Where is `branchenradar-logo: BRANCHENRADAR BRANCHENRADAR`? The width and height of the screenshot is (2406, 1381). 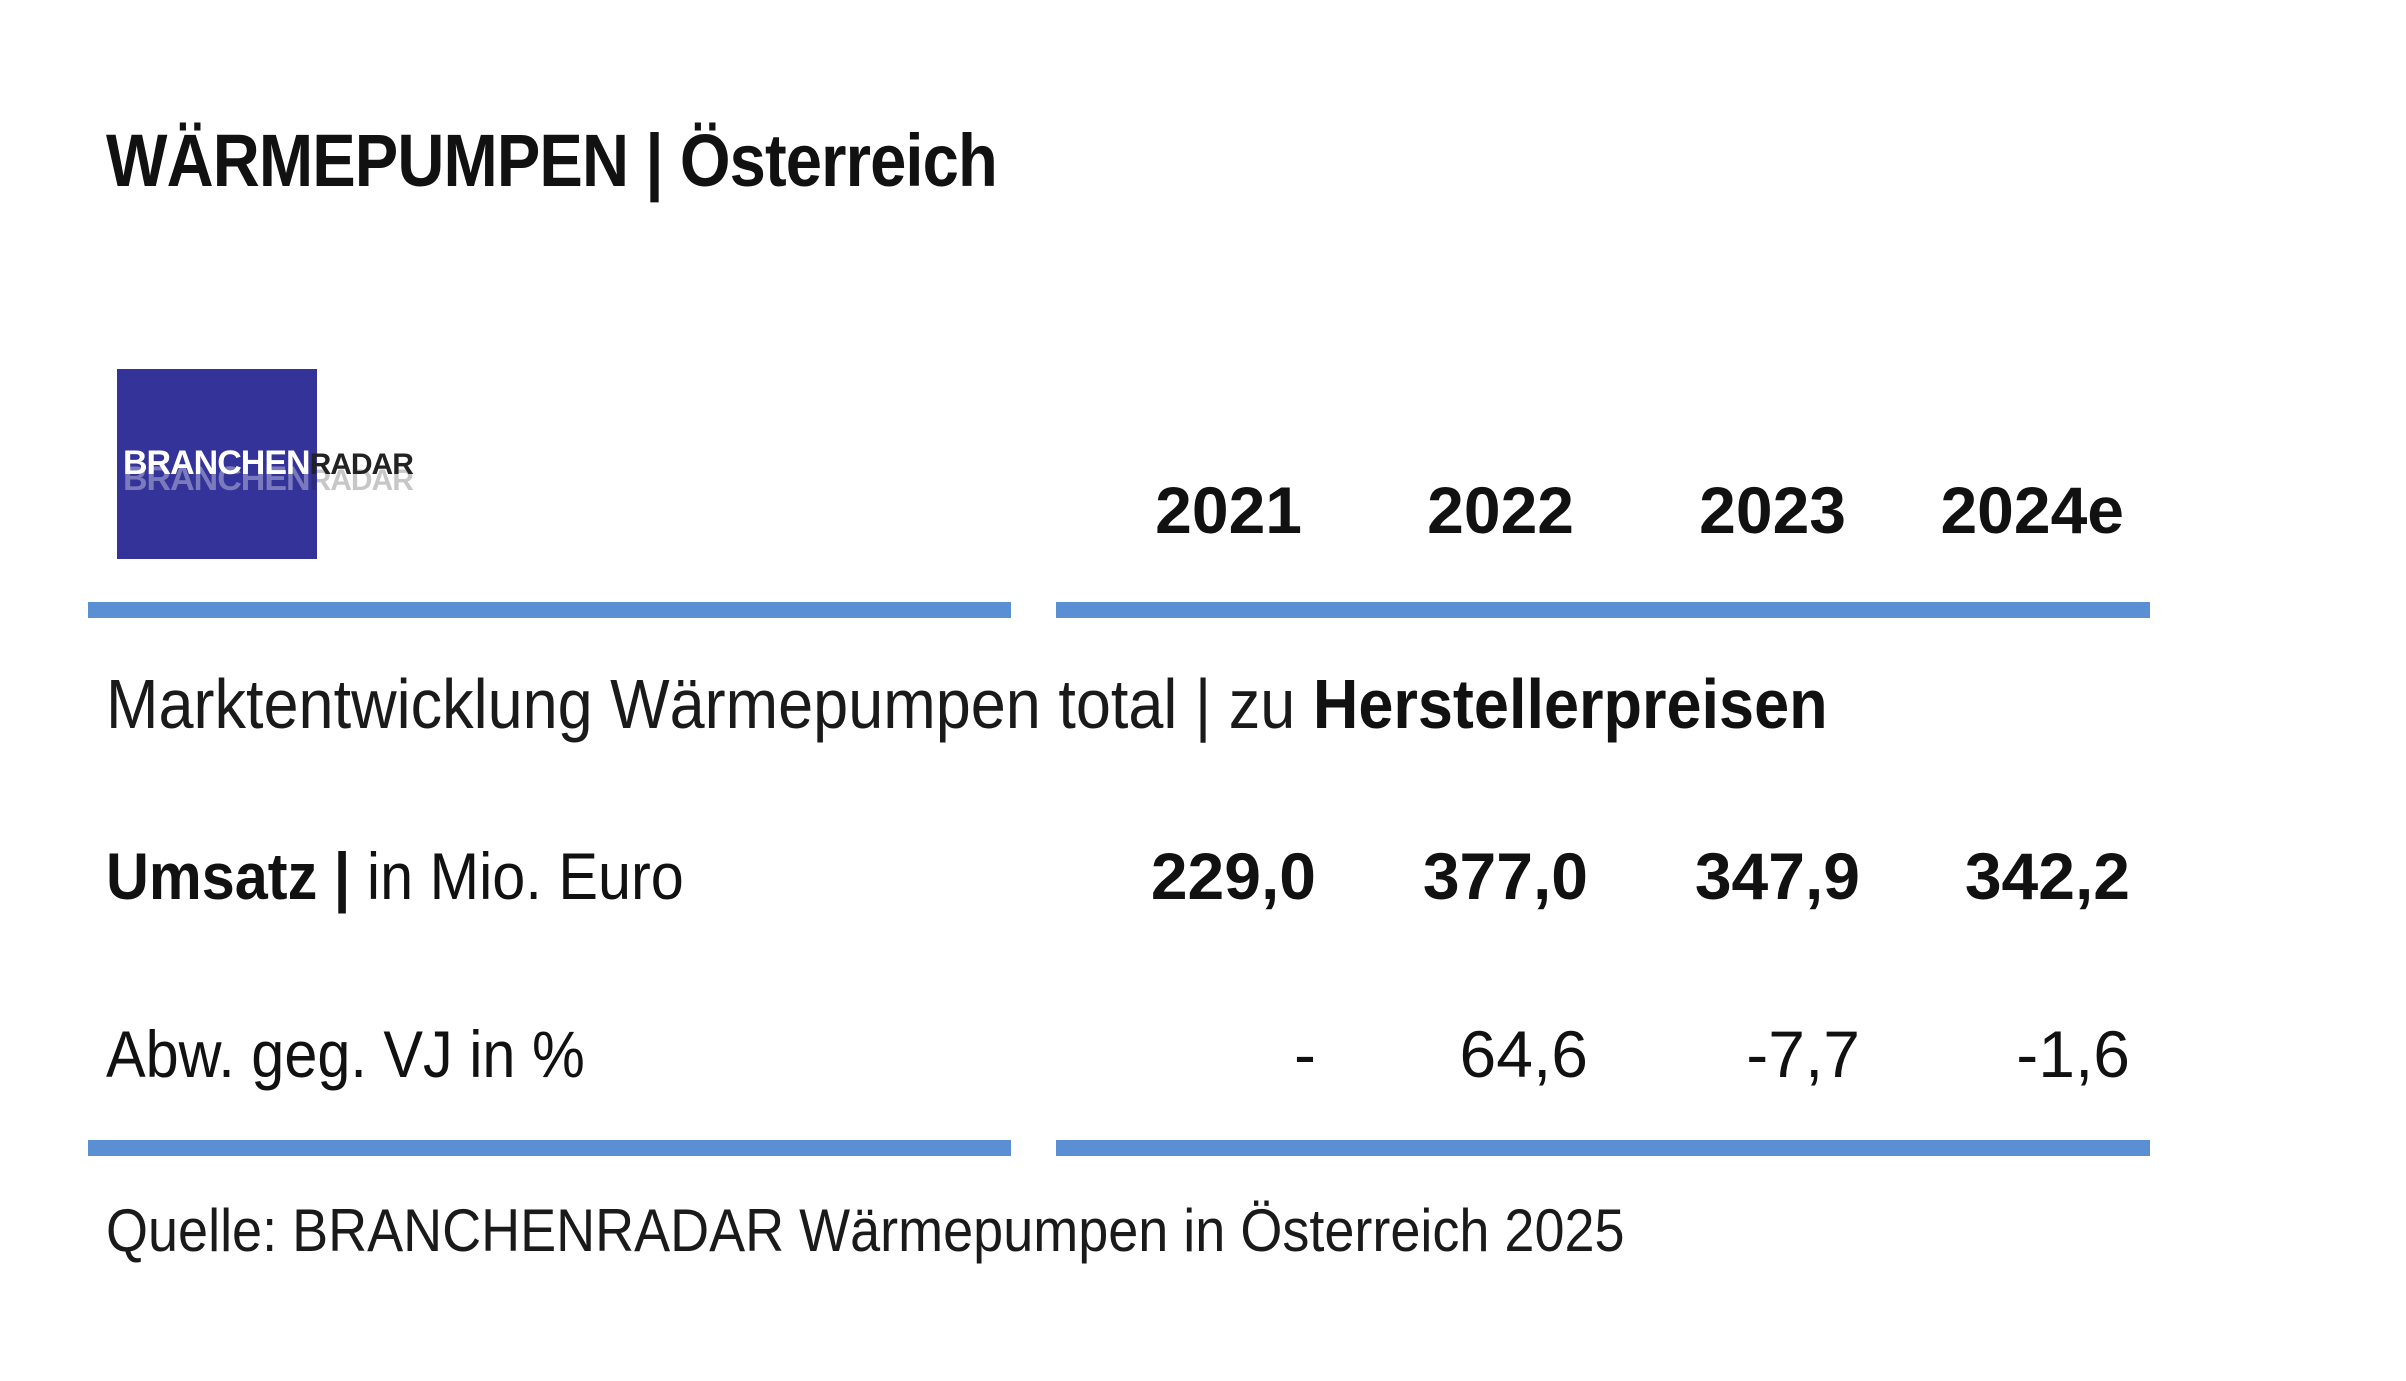
branchenradar-logo: BRANCHENRADAR BRANCHENRADAR is located at coordinates (283, 464).